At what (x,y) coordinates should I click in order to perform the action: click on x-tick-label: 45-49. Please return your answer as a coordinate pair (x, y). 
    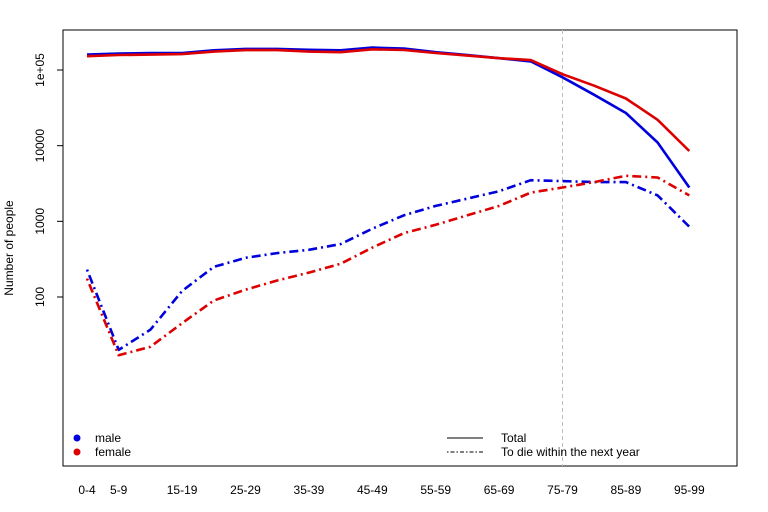
    Looking at the image, I should click on (372, 490).